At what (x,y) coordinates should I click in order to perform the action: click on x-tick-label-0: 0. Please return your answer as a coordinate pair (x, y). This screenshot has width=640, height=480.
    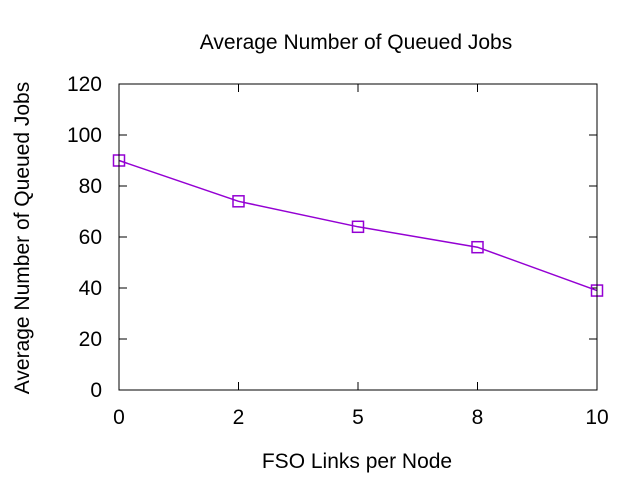
    Looking at the image, I should click on (119, 417).